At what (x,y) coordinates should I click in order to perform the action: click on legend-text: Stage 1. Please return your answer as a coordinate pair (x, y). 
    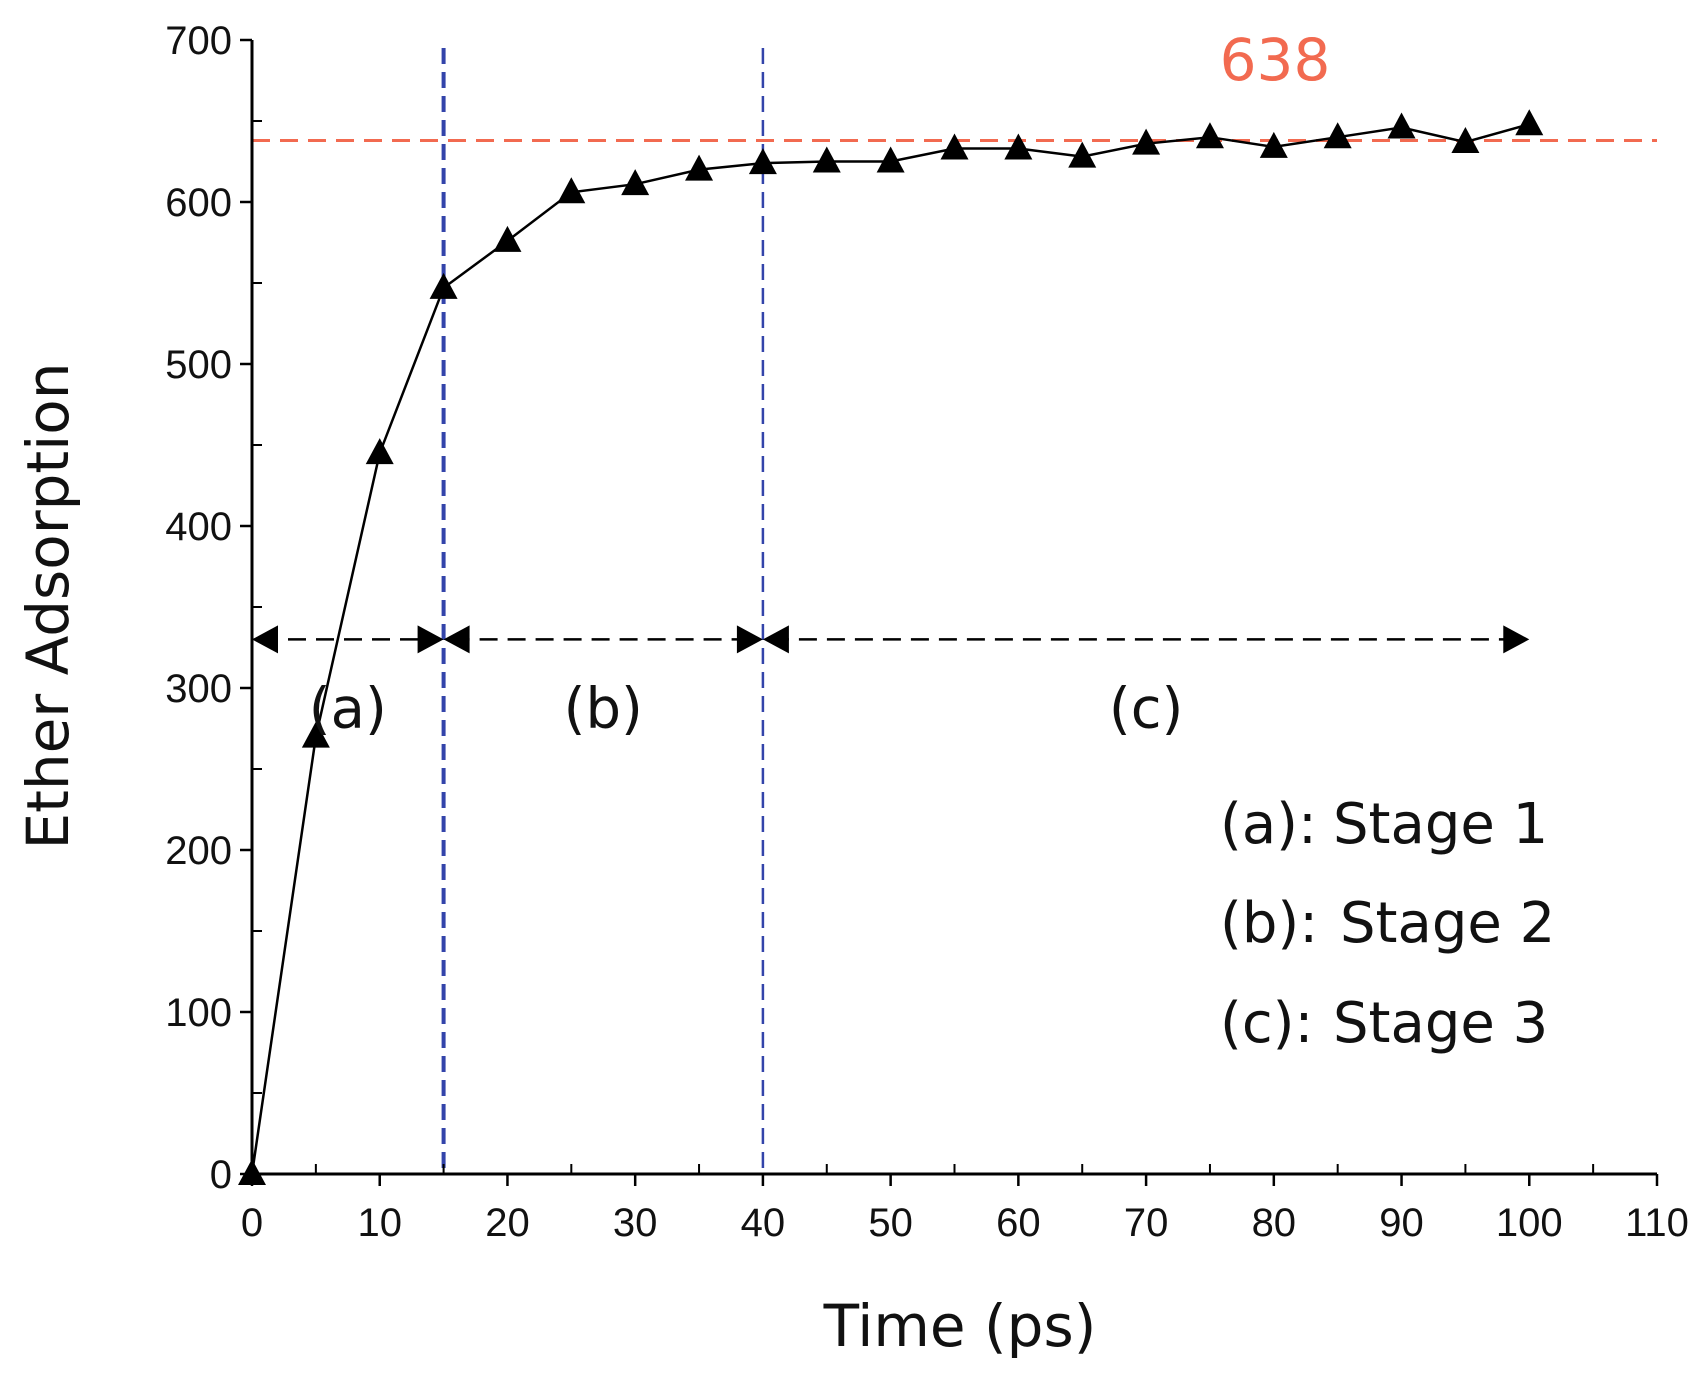
    Looking at the image, I should click on (1440, 824).